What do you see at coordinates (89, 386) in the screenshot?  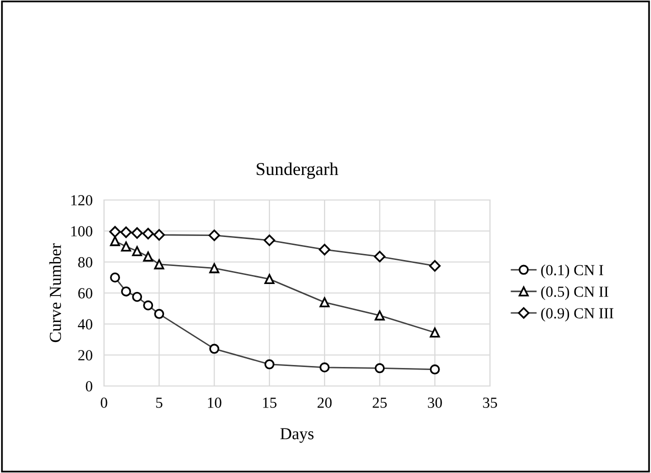 I see `y-tick-label: 0` at bounding box center [89, 386].